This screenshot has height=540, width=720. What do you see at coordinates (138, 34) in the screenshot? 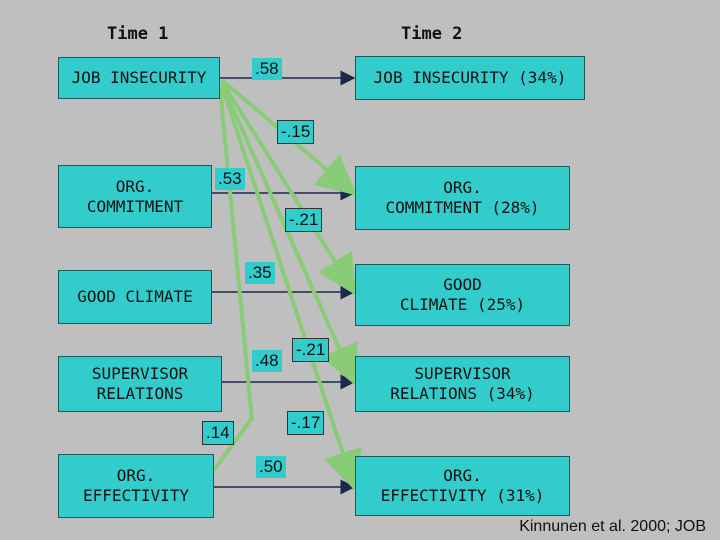
I see `header-time1: Time 1` at bounding box center [138, 34].